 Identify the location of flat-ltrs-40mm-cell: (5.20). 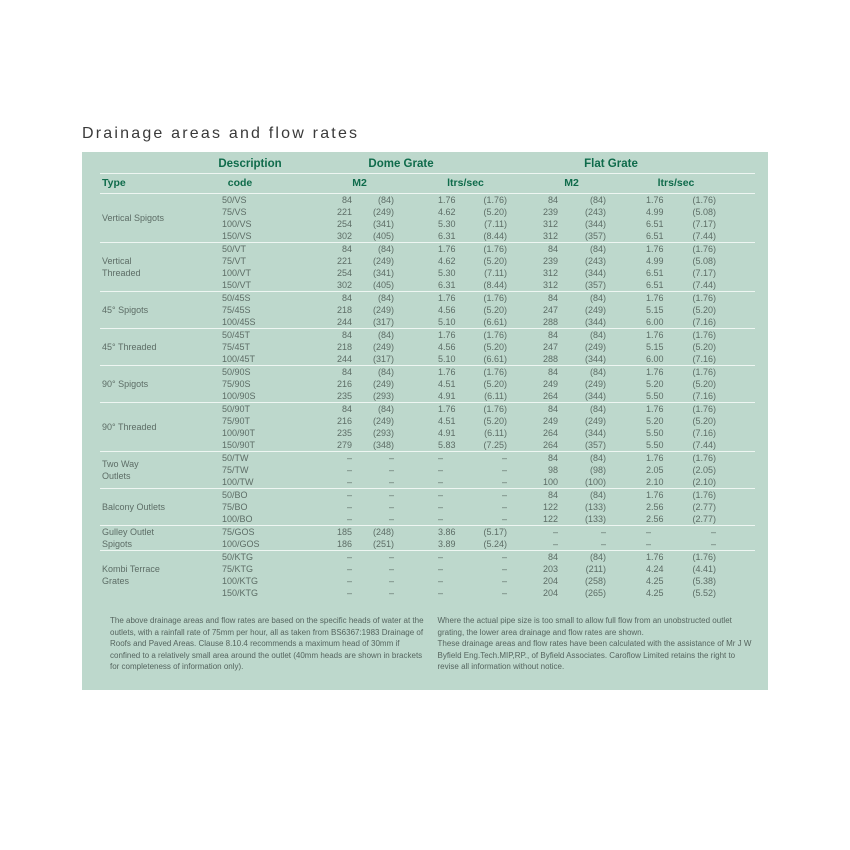
(704, 384).